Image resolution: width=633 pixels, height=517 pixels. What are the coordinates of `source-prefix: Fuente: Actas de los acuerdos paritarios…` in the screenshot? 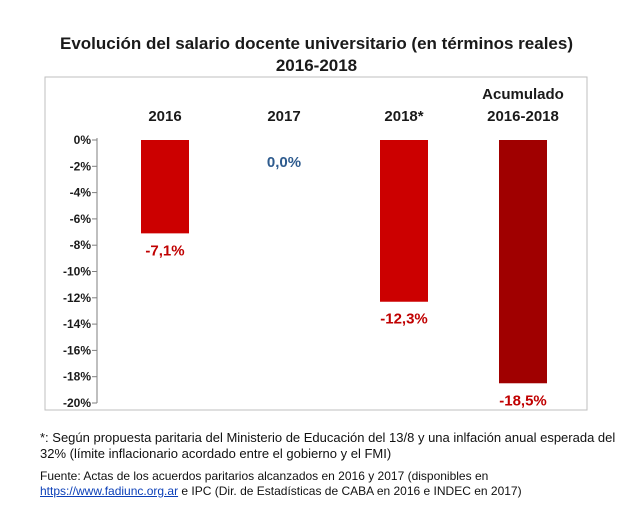 It's located at (264, 476).